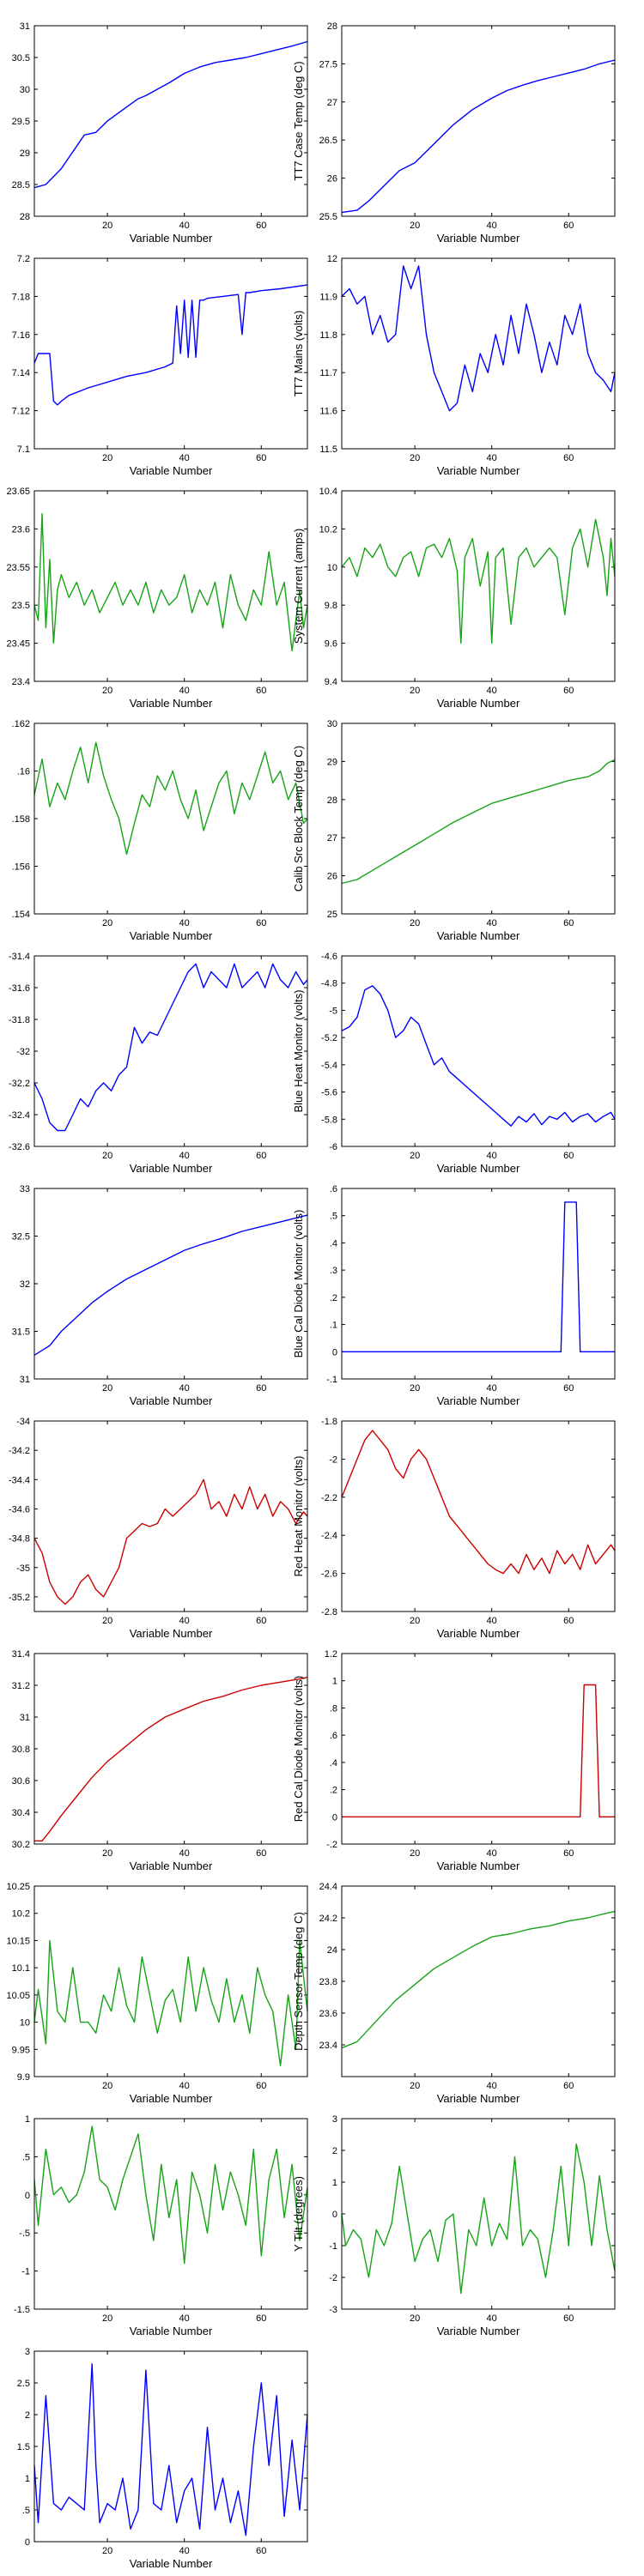  What do you see at coordinates (332, 103) in the screenshot?
I see `y-tick-label: 27` at bounding box center [332, 103].